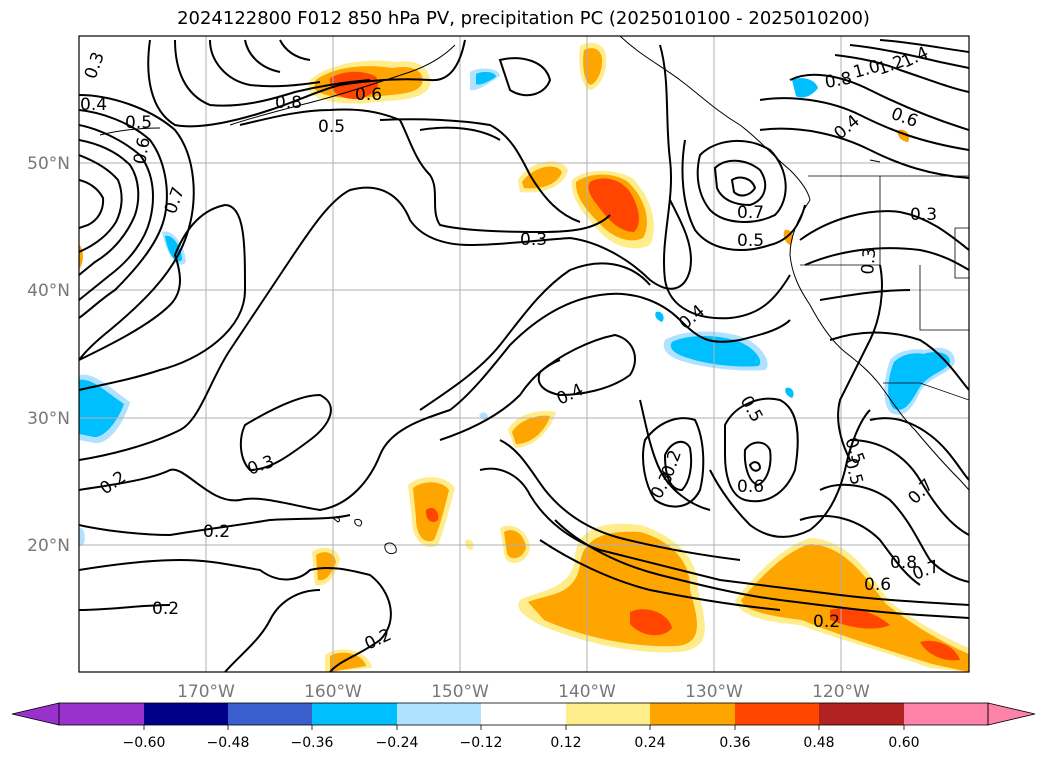 This screenshot has width=1047, height=765. What do you see at coordinates (734, 743) in the screenshot?
I see `colorbar-tick-label: 0.36` at bounding box center [734, 743].